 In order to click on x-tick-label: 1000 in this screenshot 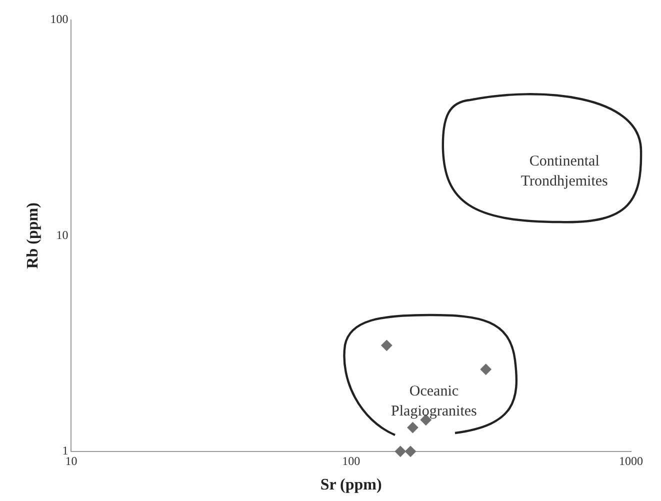, I will do `click(631, 461)`.